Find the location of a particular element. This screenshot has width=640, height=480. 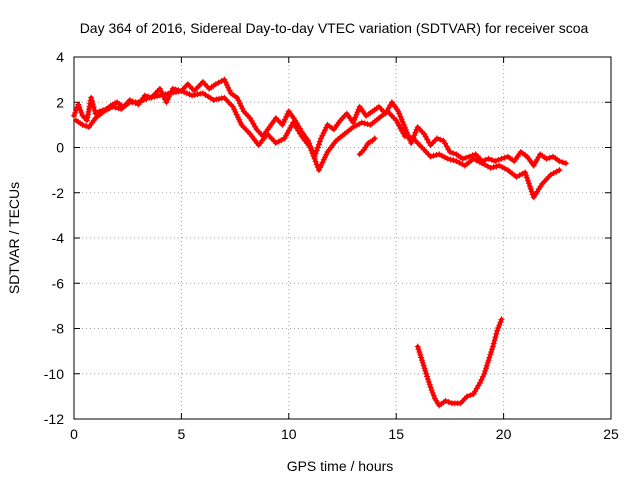

y-tick-label: -4 is located at coordinates (58, 238).